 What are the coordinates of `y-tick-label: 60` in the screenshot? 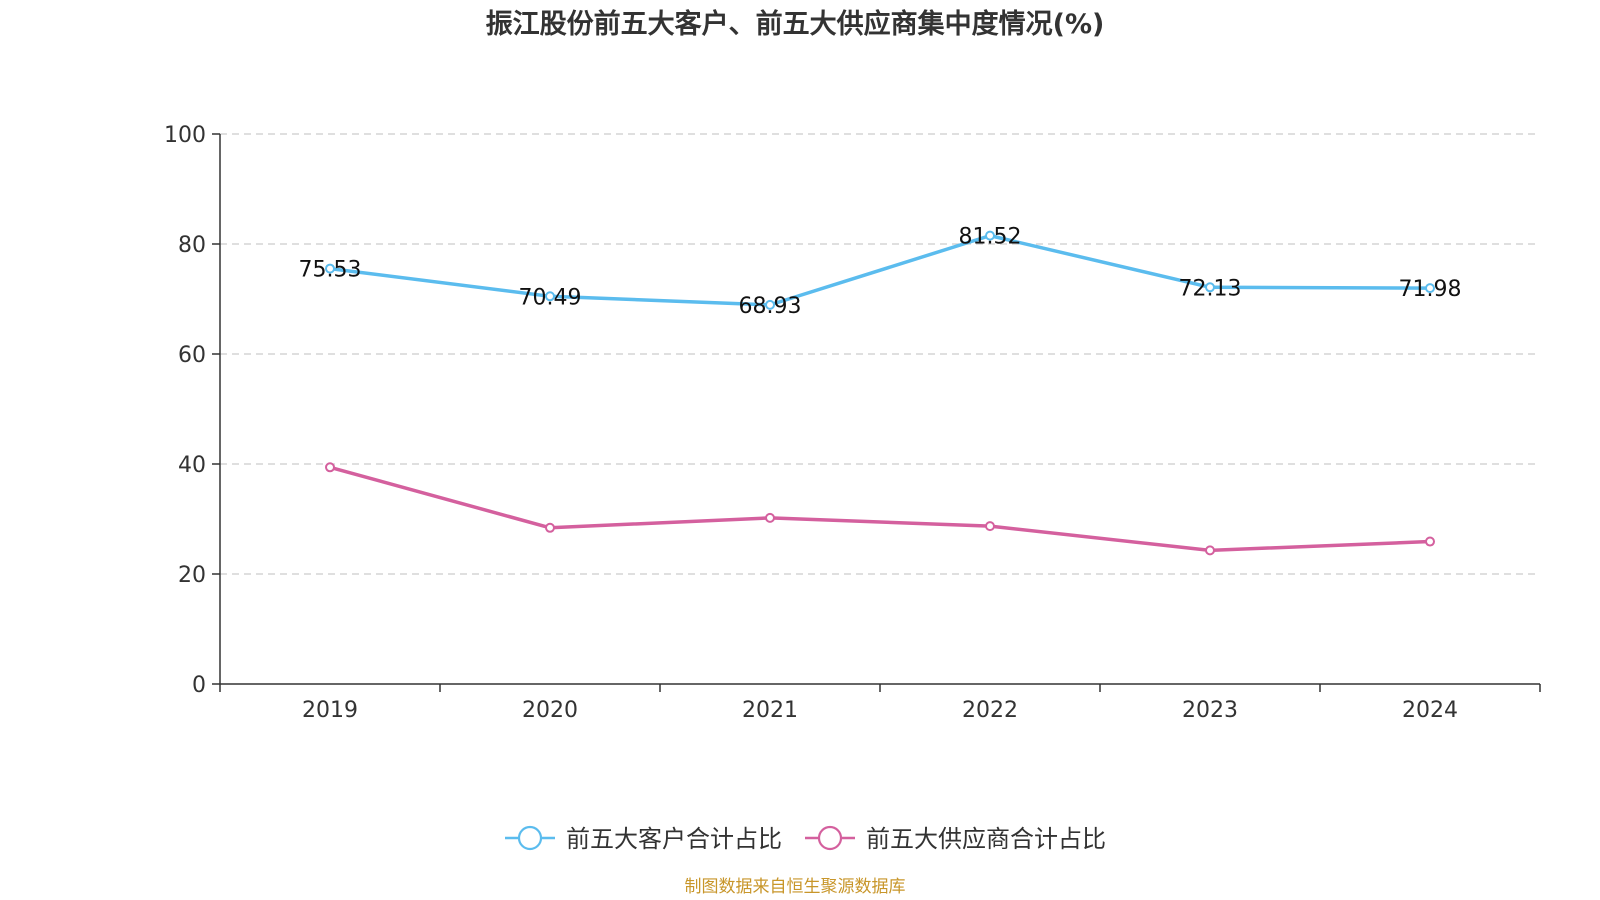 It's located at (192, 355).